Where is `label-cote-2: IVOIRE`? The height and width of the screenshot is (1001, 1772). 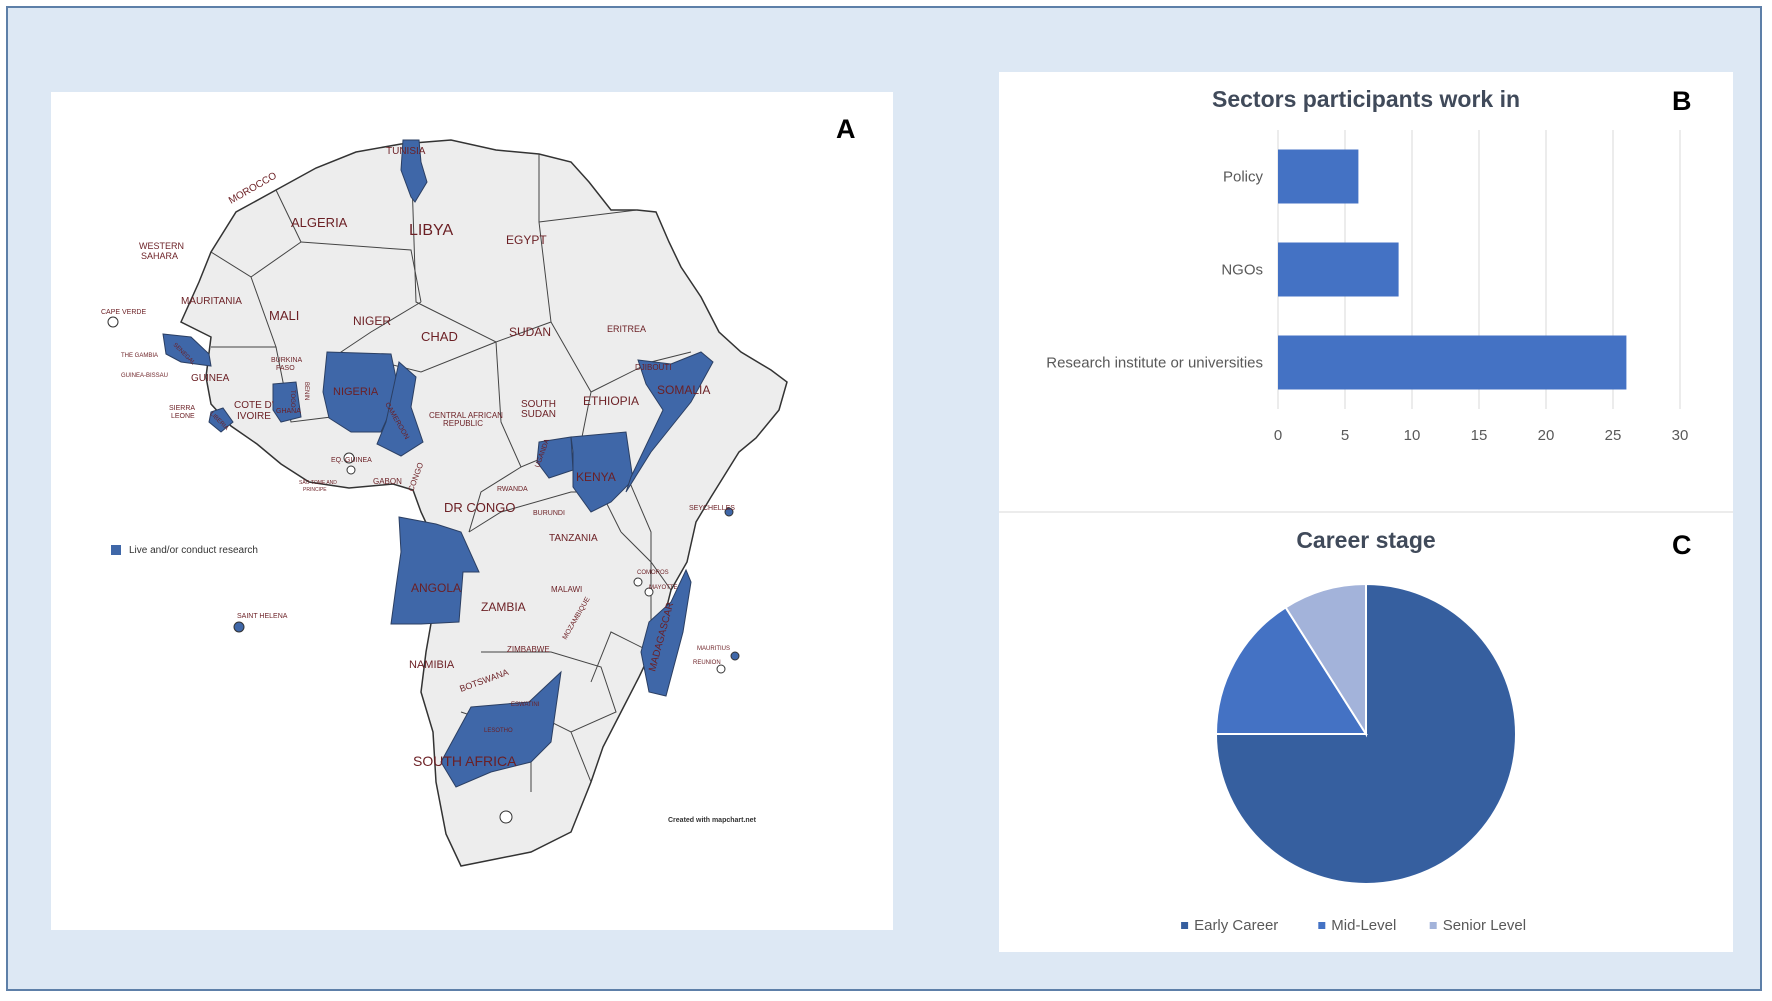 label-cote-2: IVOIRE is located at coordinates (254, 416).